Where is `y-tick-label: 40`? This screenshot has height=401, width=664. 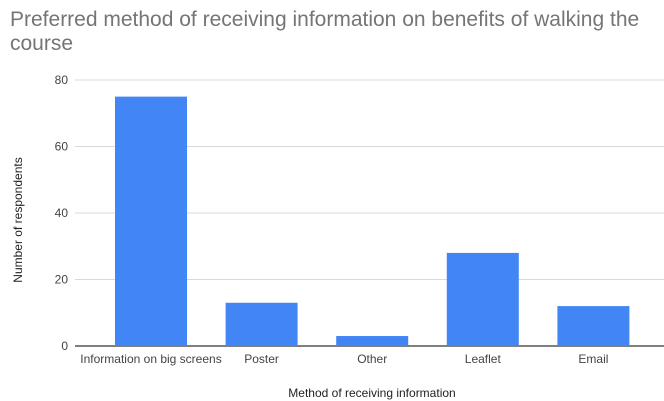 y-tick-label: 40 is located at coordinates (62, 213).